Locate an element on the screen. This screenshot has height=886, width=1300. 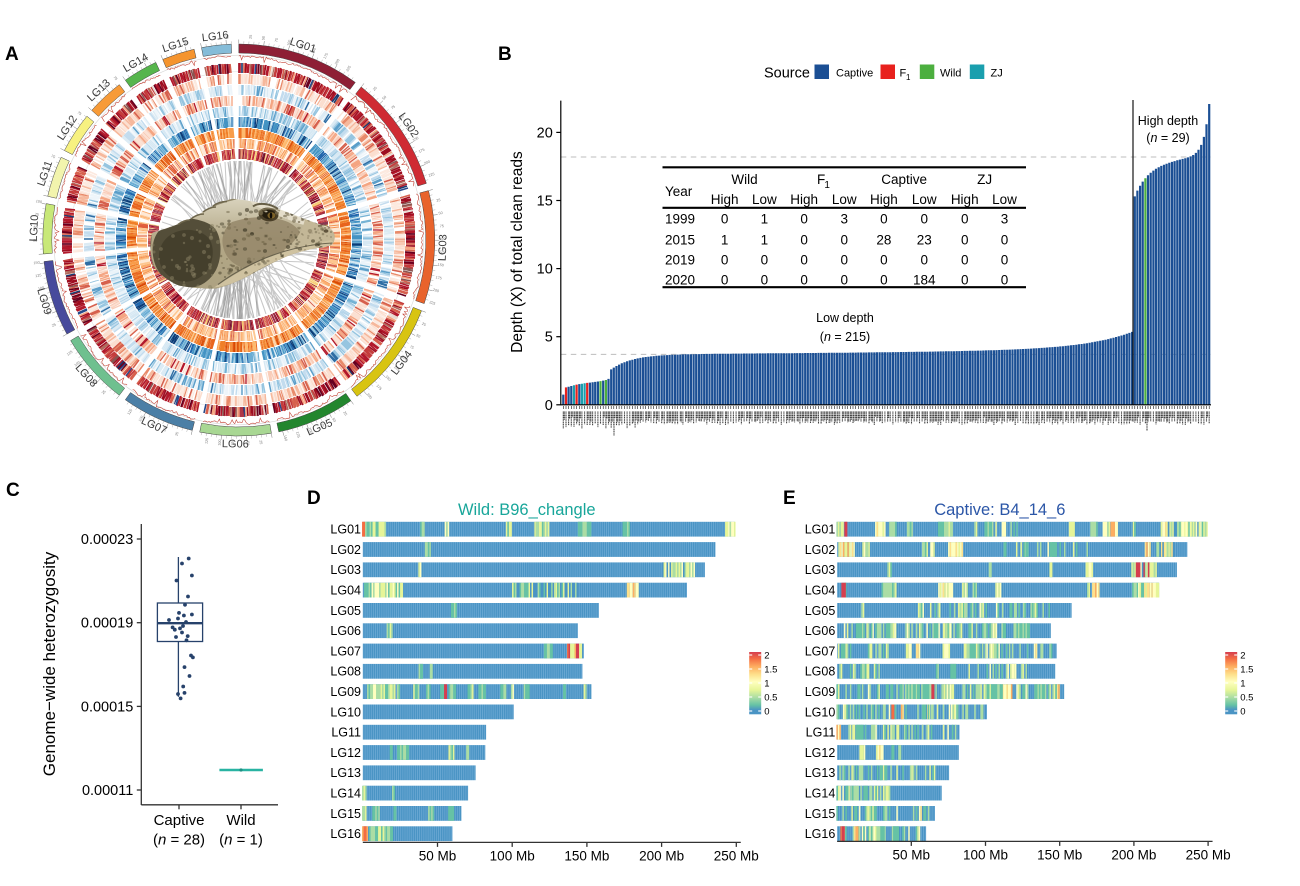
svg-text: 15 is located at coordinates (545, 202).